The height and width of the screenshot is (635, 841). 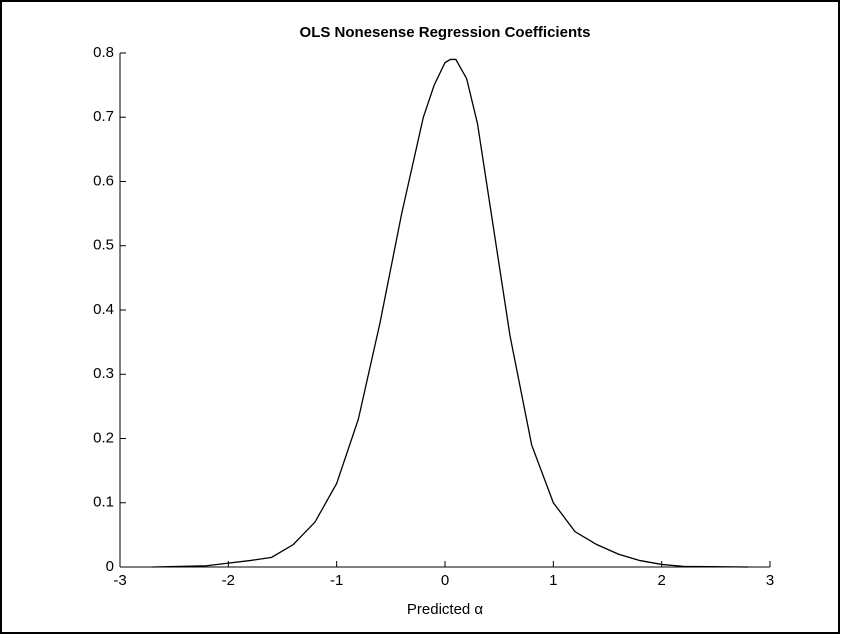 What do you see at coordinates (103, 502) in the screenshot?
I see `y-tick-label: 0.1` at bounding box center [103, 502].